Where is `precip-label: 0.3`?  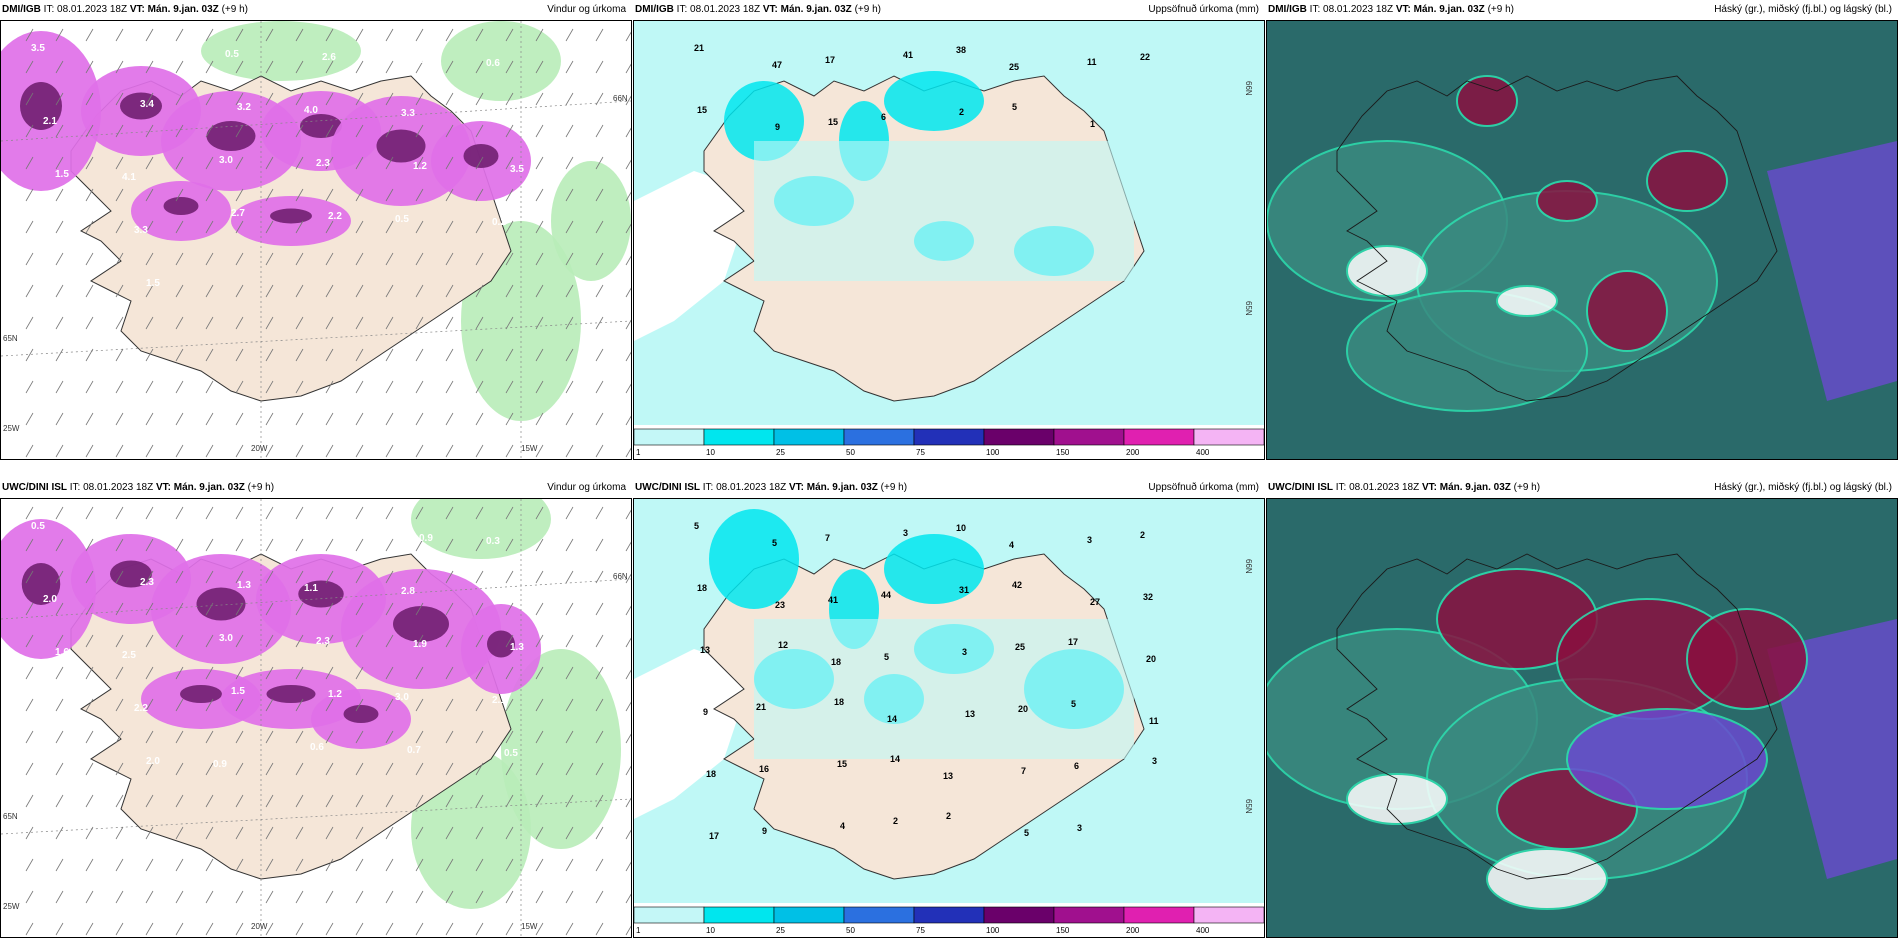
precip-label: 0.3 is located at coordinates (232, 532).